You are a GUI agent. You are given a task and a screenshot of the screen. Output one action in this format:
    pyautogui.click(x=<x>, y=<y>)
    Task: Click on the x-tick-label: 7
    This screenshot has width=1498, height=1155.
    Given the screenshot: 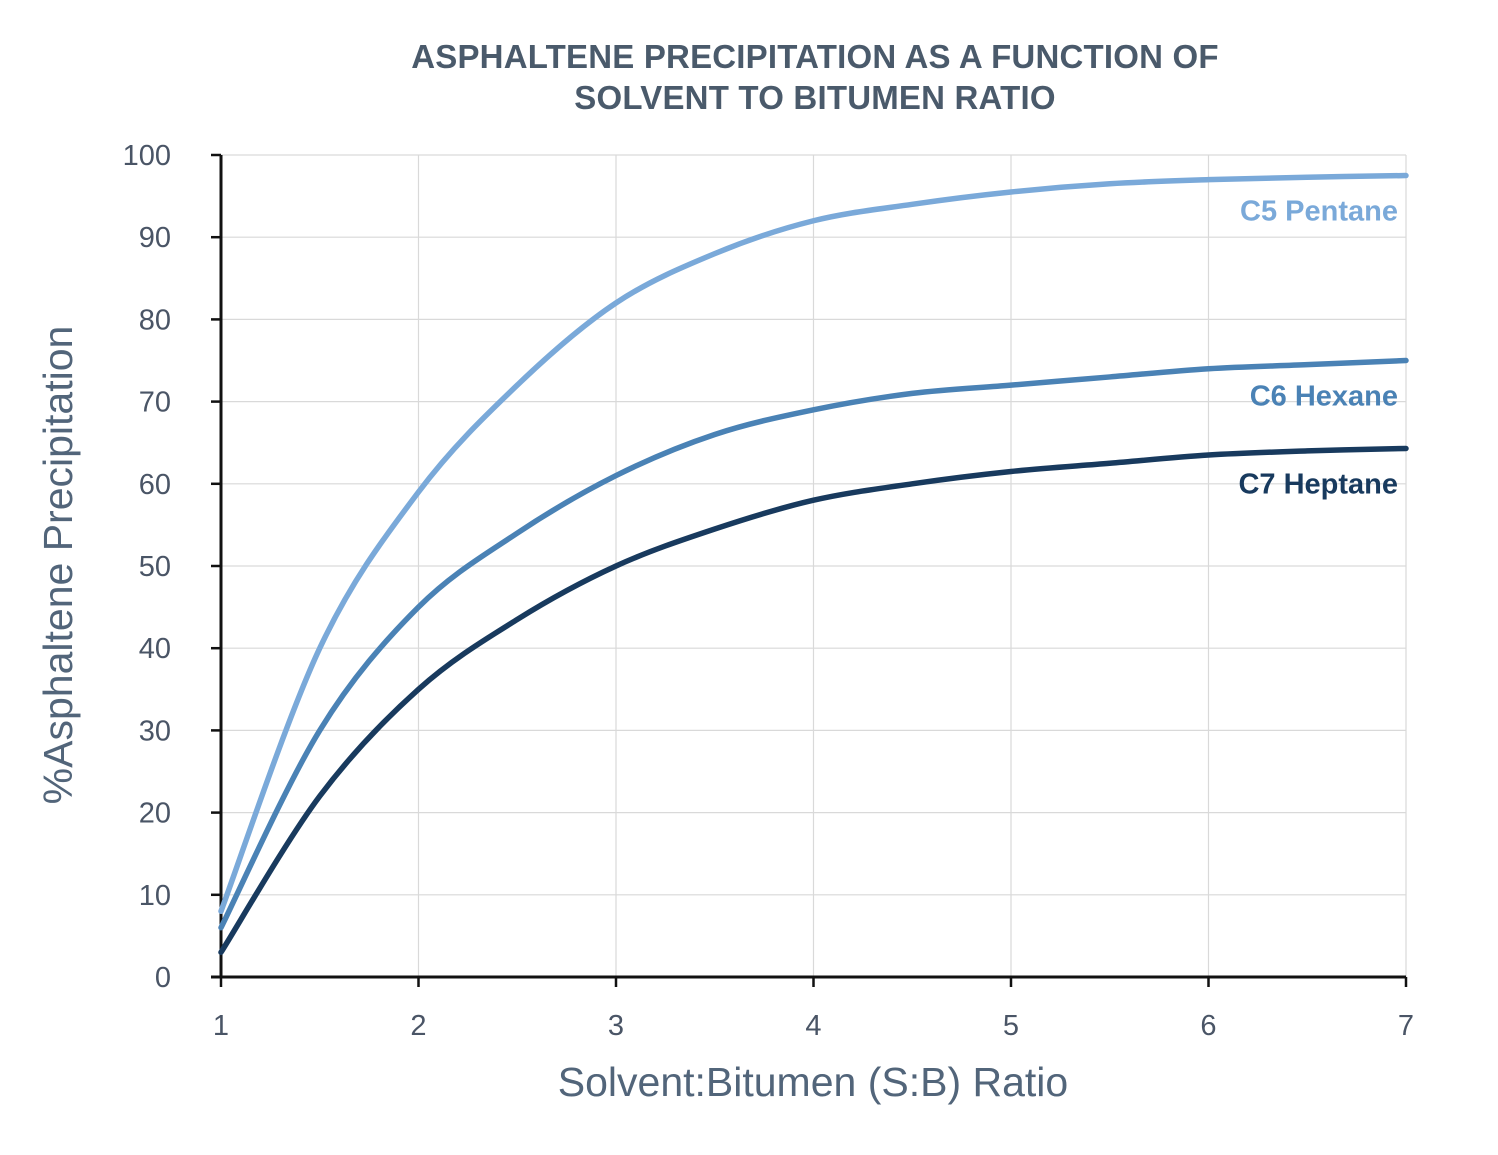 What is the action you would take?
    pyautogui.click(x=1406, y=1026)
    